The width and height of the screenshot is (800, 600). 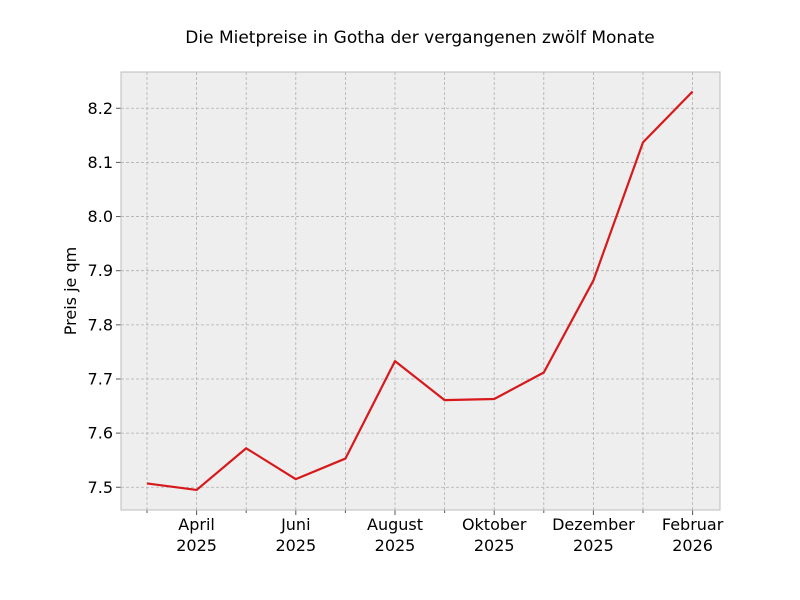 I want to click on x-tick-month: August, so click(x=395, y=524).